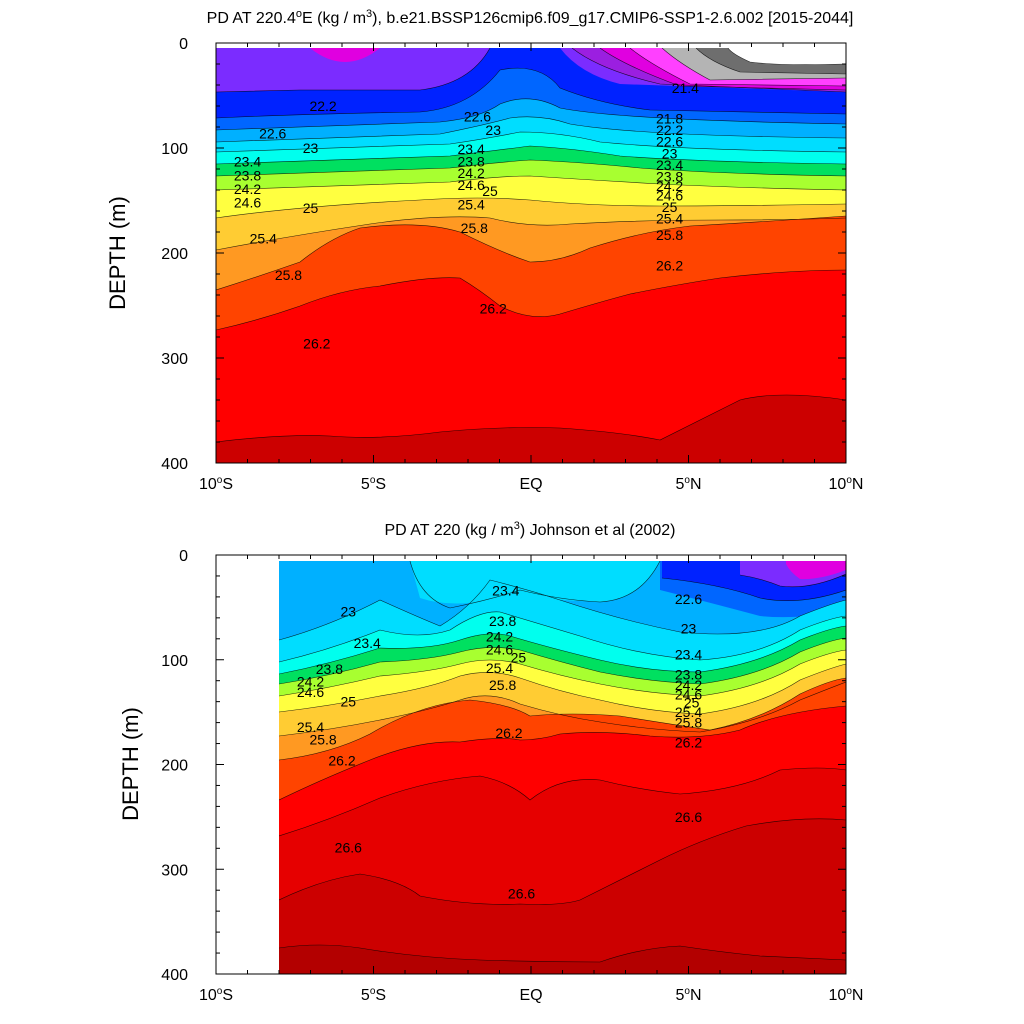  What do you see at coordinates (529, 529) in the screenshot?
I see `bottom-chart-title: PD AT 220 (kg / m3) Johnson et al (2002)` at bounding box center [529, 529].